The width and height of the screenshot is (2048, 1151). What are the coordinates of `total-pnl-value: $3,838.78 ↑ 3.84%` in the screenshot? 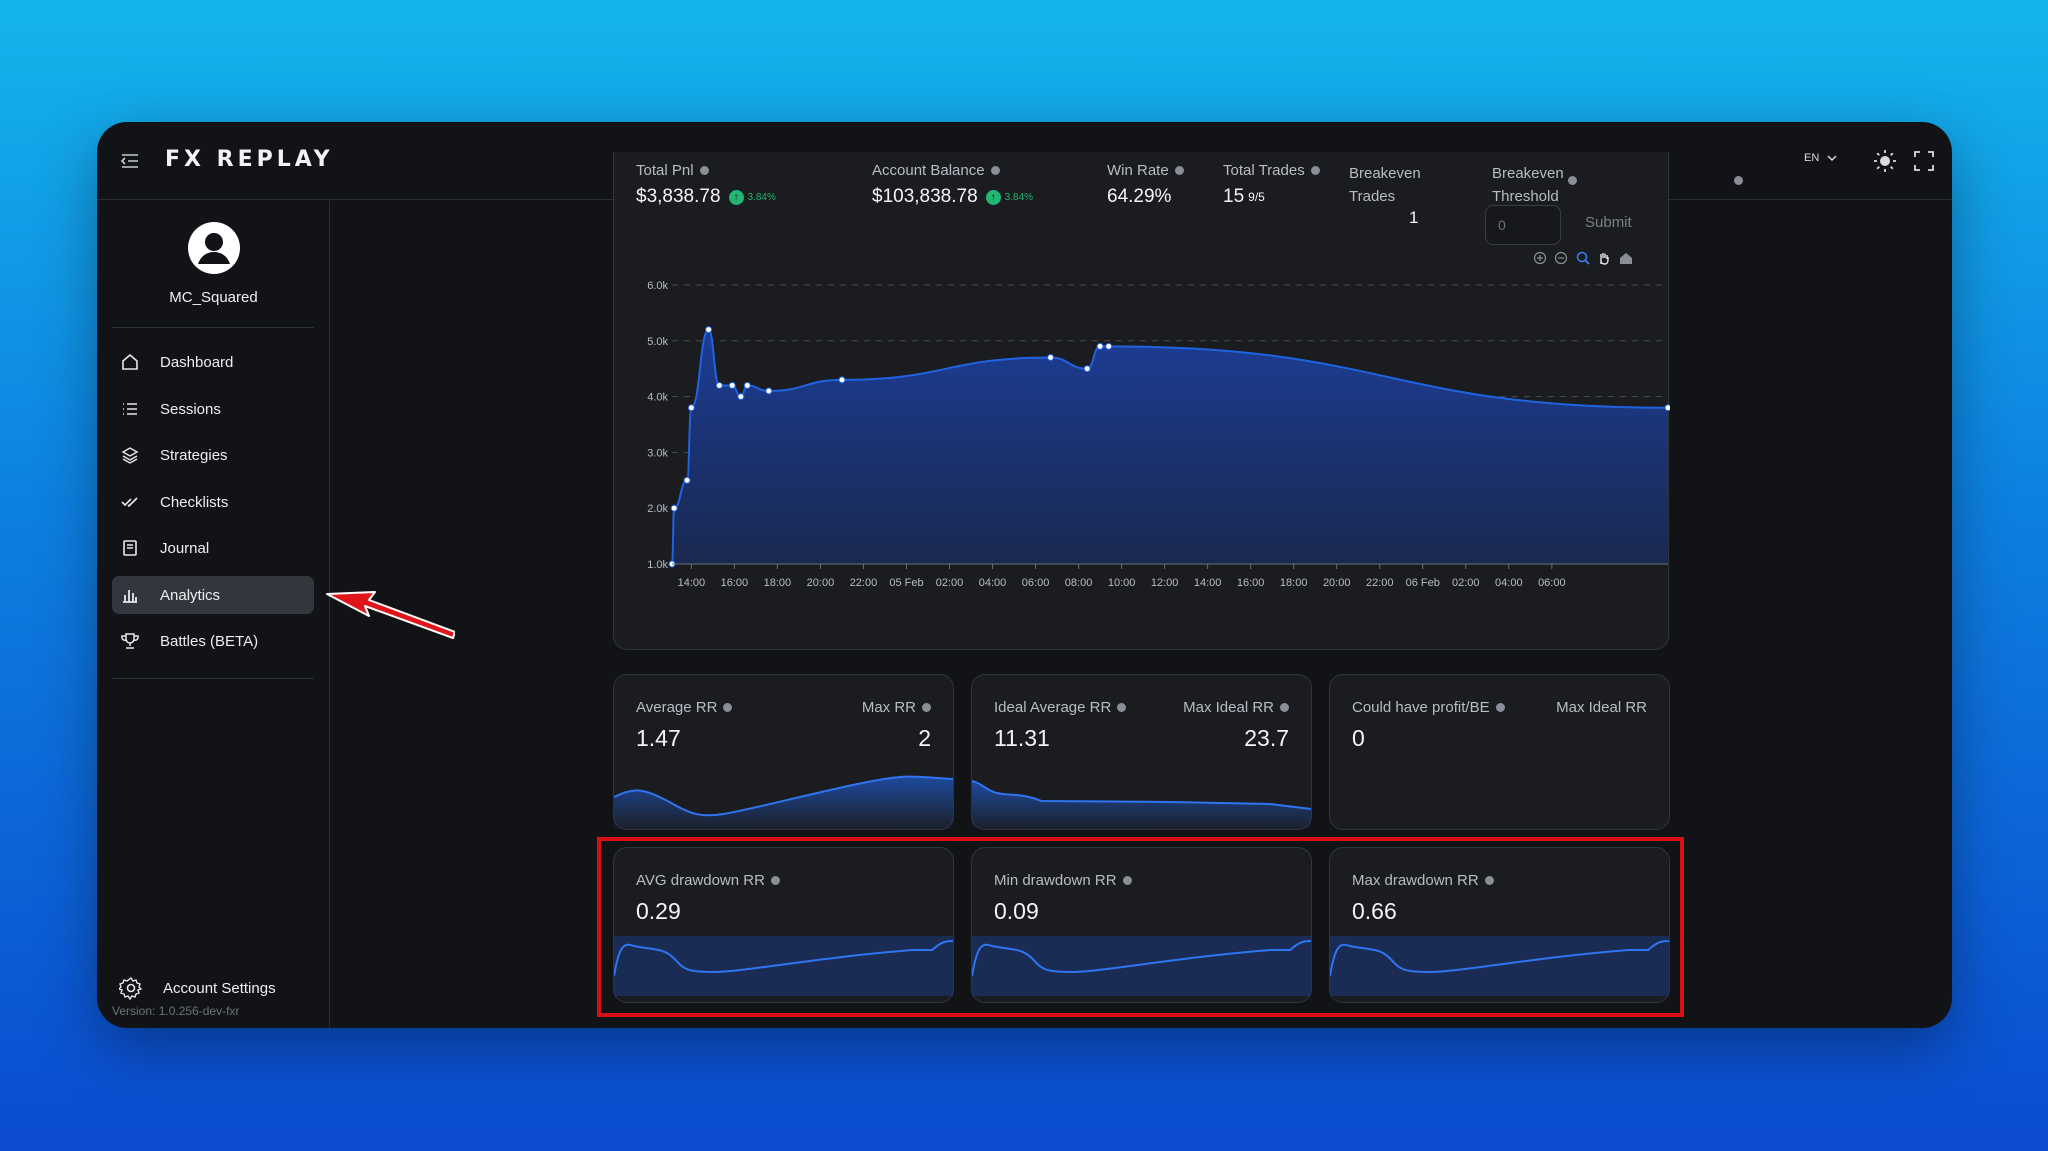 It's located at (706, 196).